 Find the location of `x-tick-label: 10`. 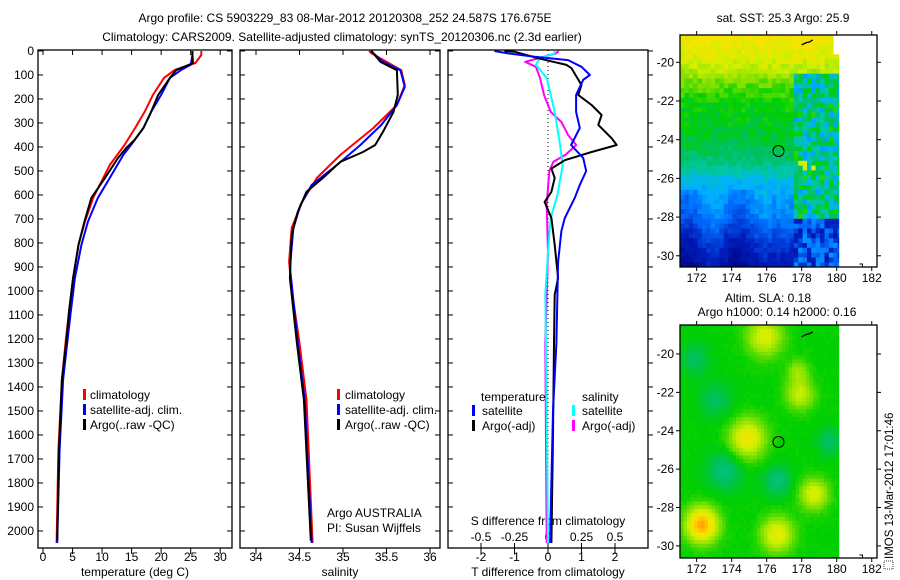

x-tick-label: 10 is located at coordinates (102, 557).